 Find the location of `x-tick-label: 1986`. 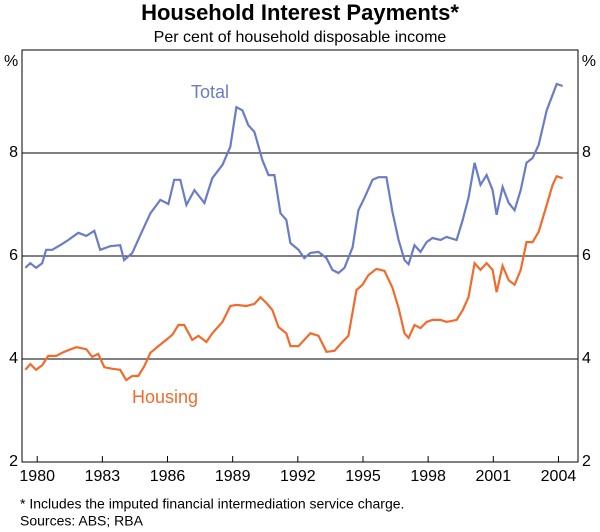

x-tick-label: 1986 is located at coordinates (168, 476).